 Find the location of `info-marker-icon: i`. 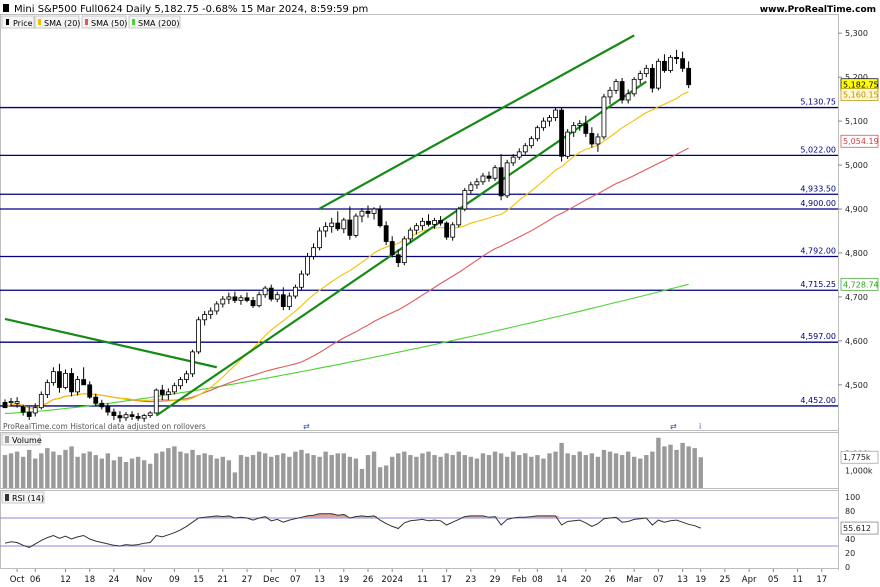

info-marker-icon: i is located at coordinates (700, 426).